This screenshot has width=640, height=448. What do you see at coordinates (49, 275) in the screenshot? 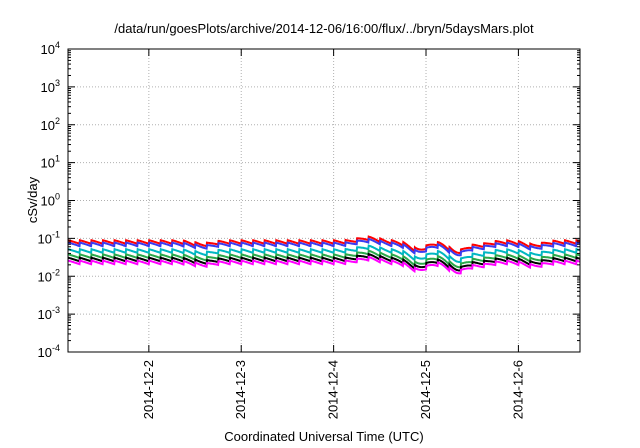
I see `y-tick-label: 10⁻²` at bounding box center [49, 275].